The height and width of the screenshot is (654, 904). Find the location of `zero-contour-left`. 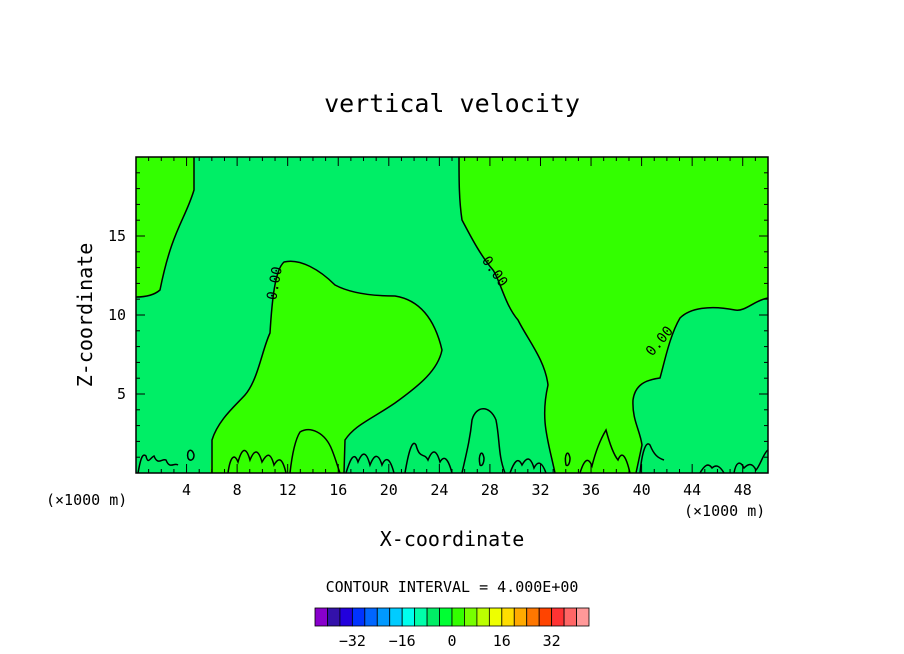

zero-contour-left is located at coordinates (165, 227).